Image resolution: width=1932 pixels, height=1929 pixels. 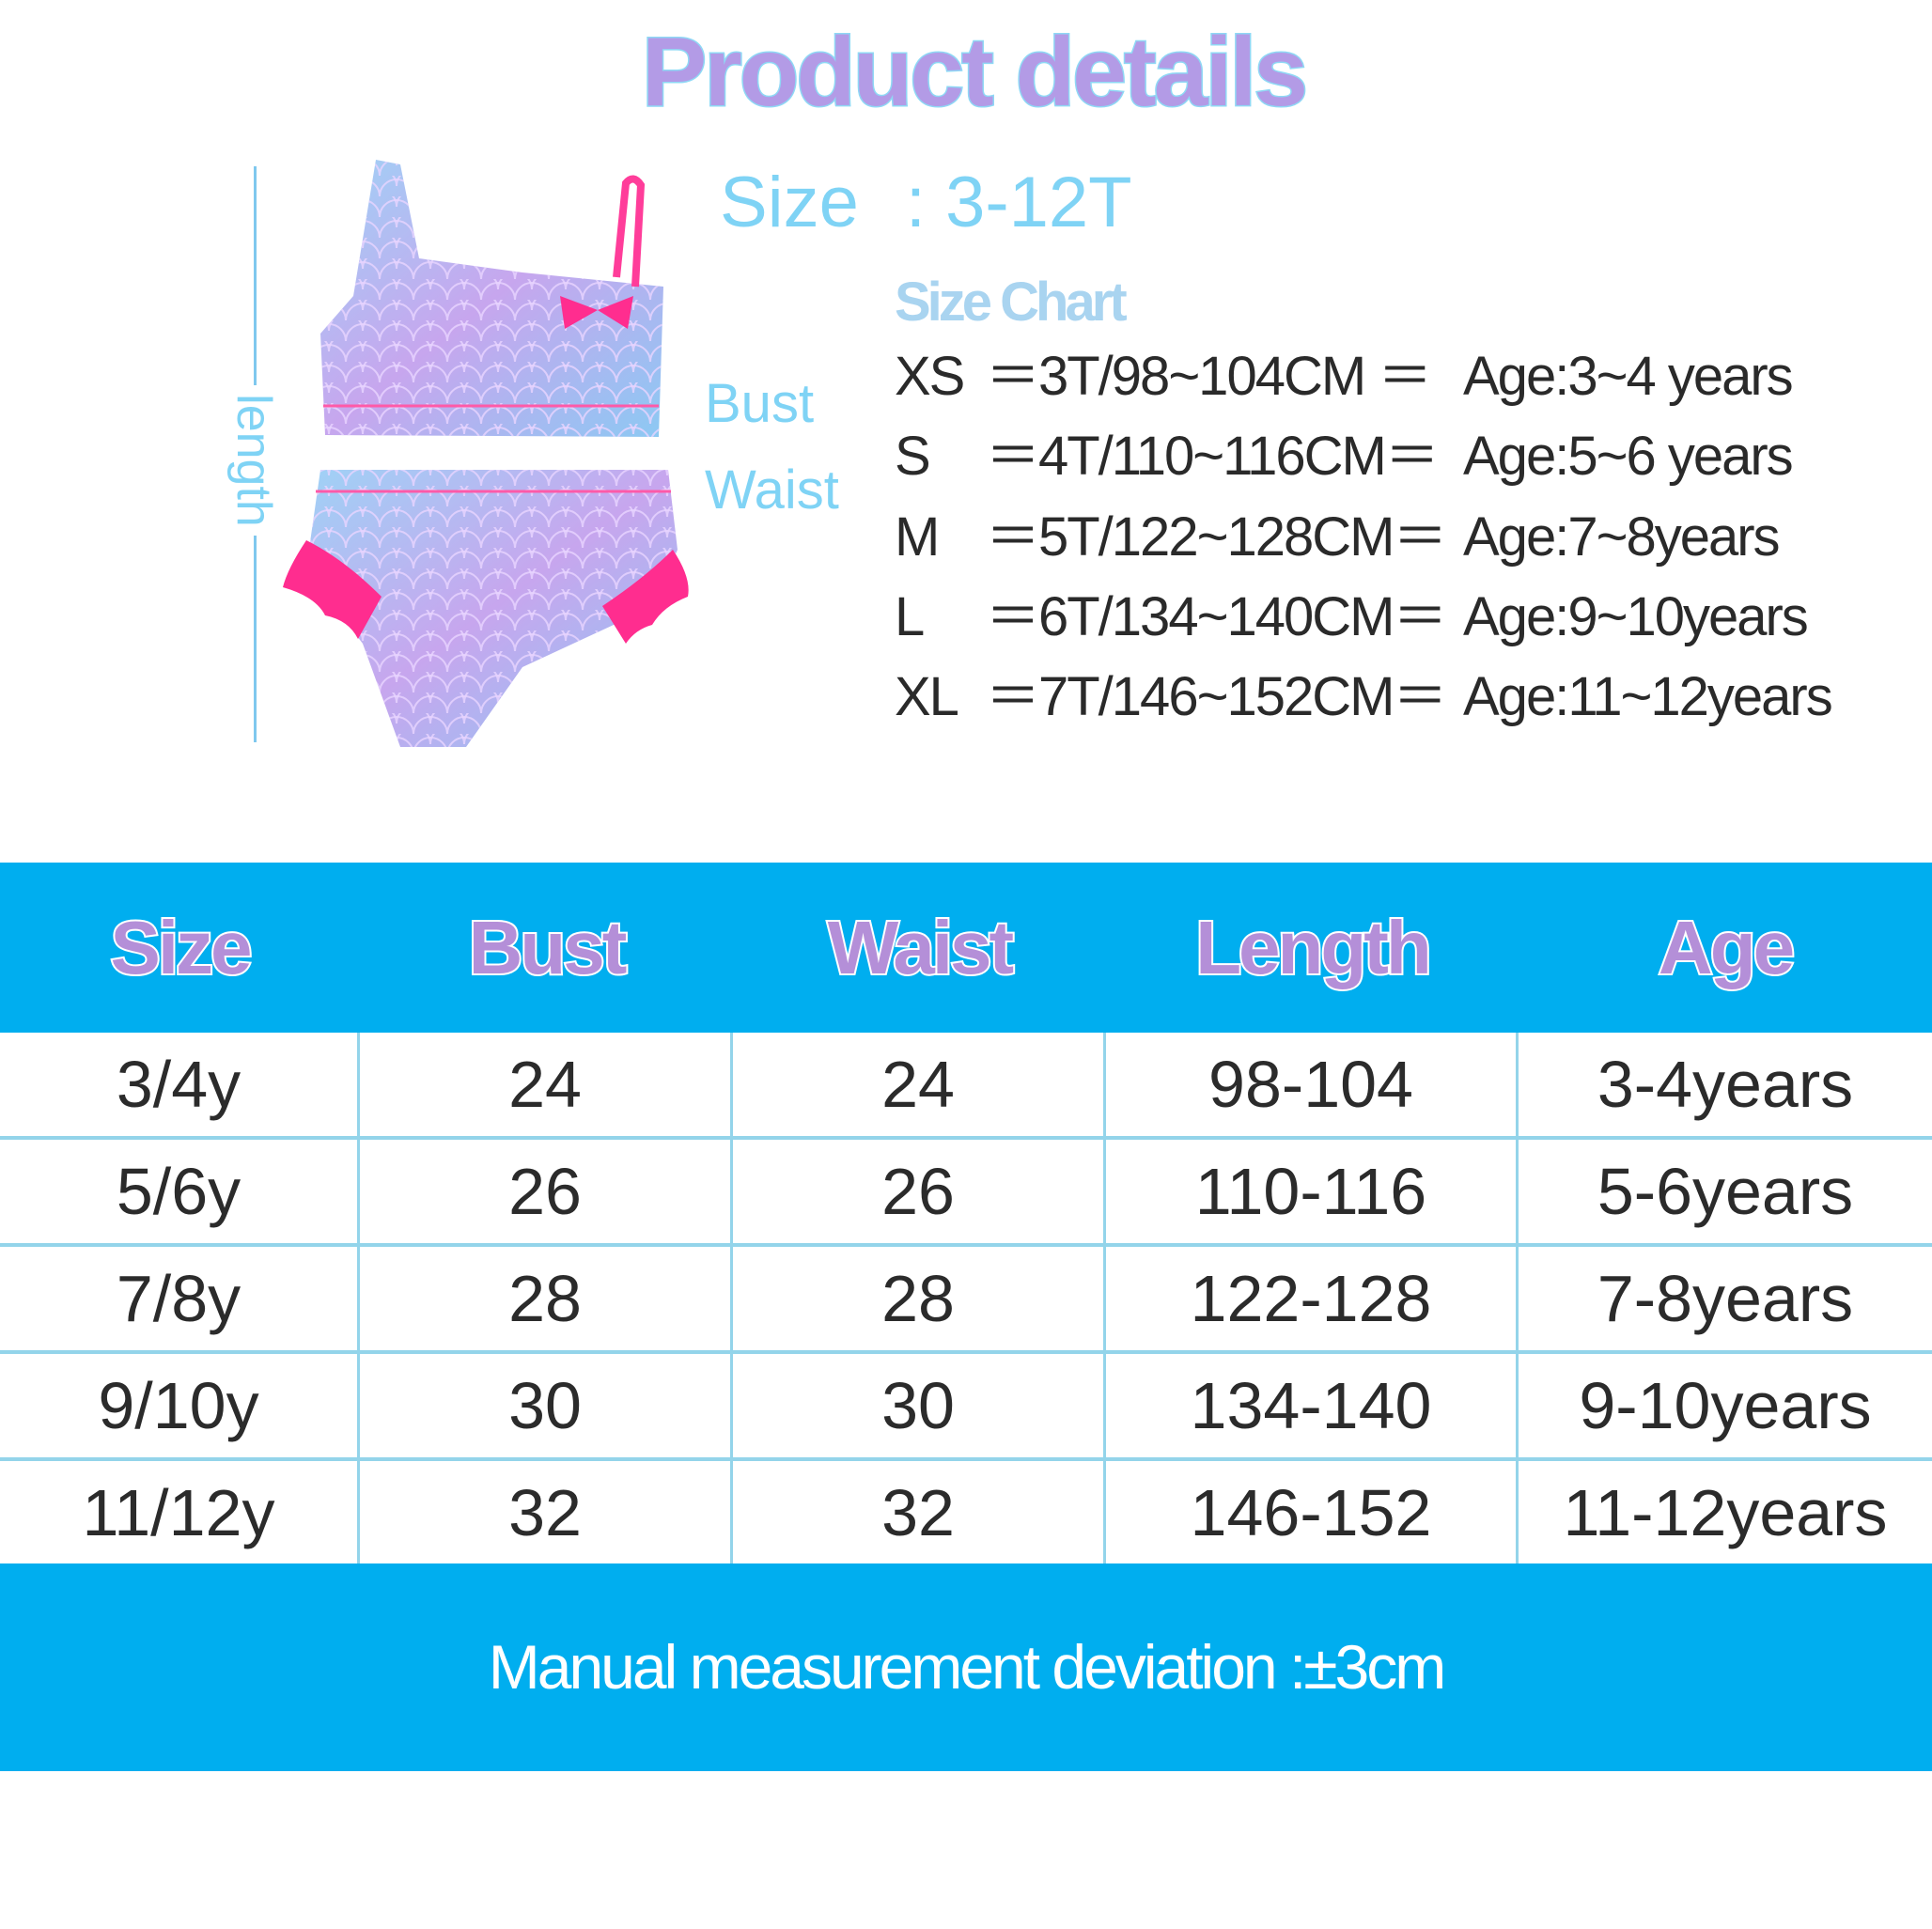 I want to click on table-cell-waist: 24, so click(x=919, y=1084).